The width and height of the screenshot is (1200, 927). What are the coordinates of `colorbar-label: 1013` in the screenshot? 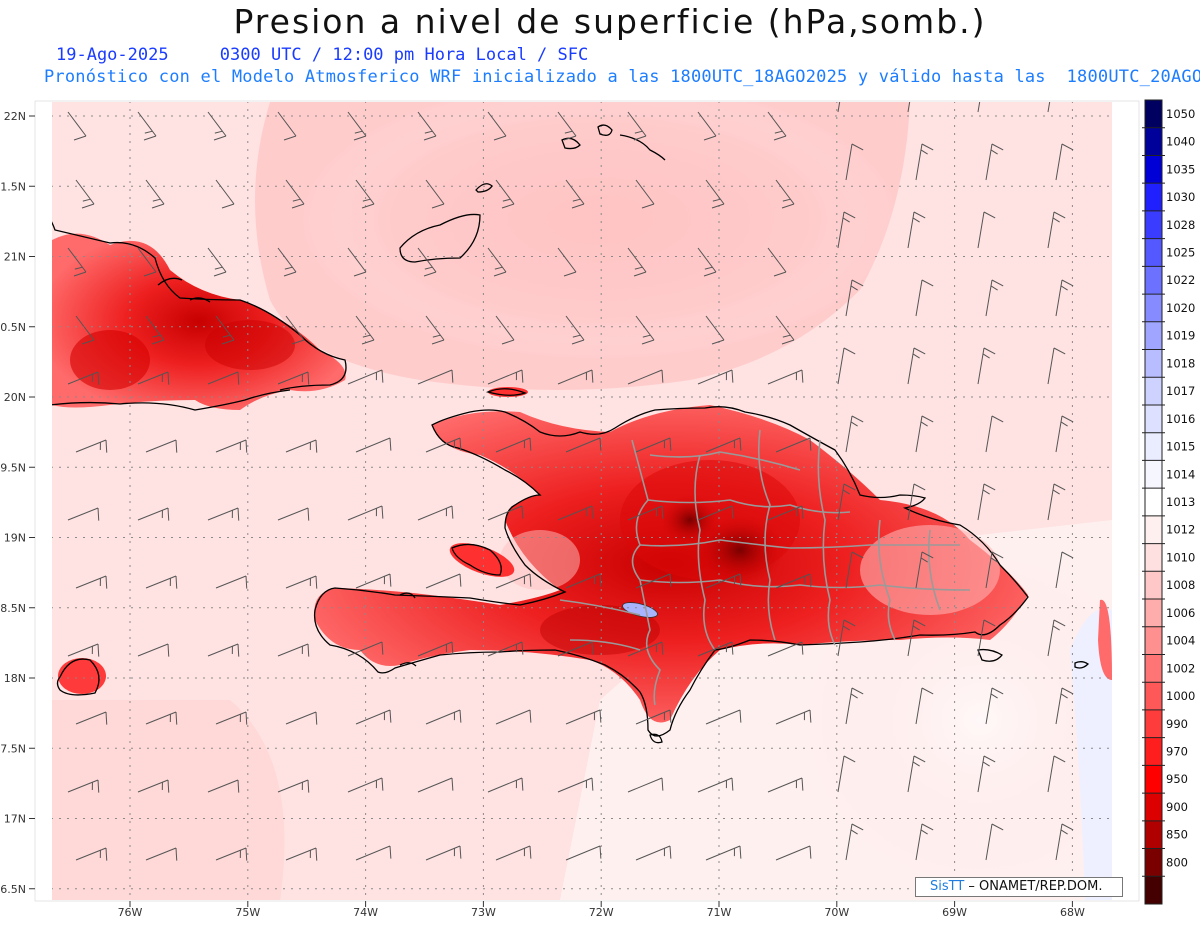 It's located at (1180, 502).